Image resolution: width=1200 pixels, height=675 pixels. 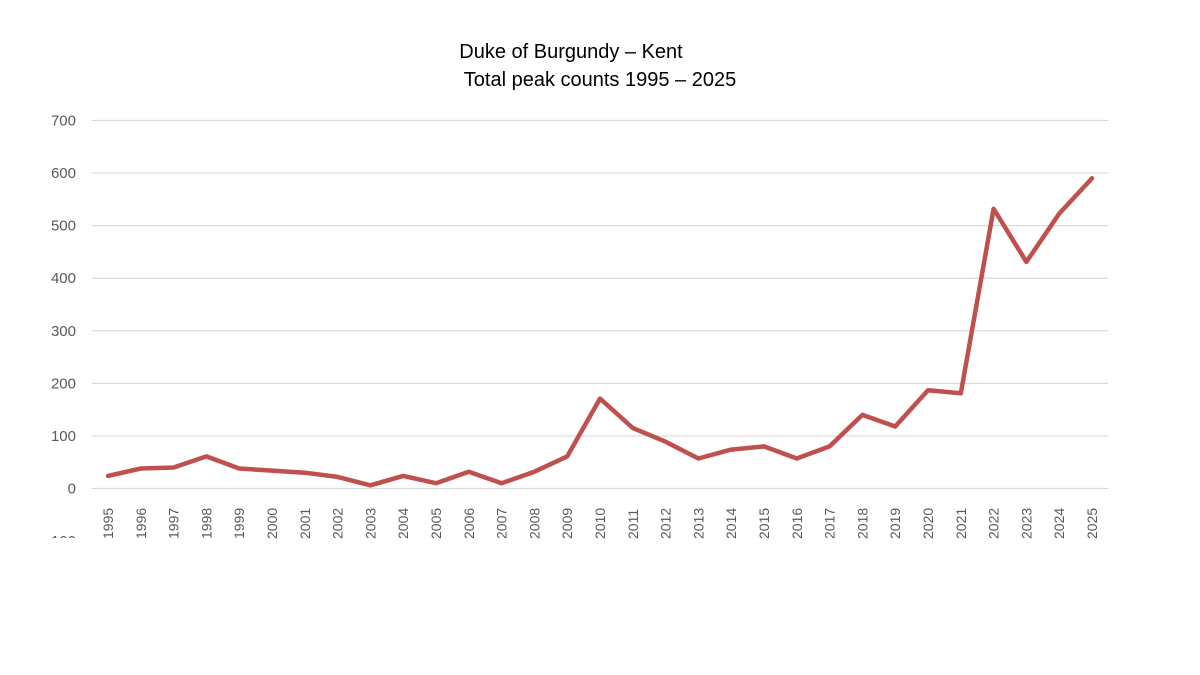 I want to click on y-tick-label: 500, so click(x=63, y=226).